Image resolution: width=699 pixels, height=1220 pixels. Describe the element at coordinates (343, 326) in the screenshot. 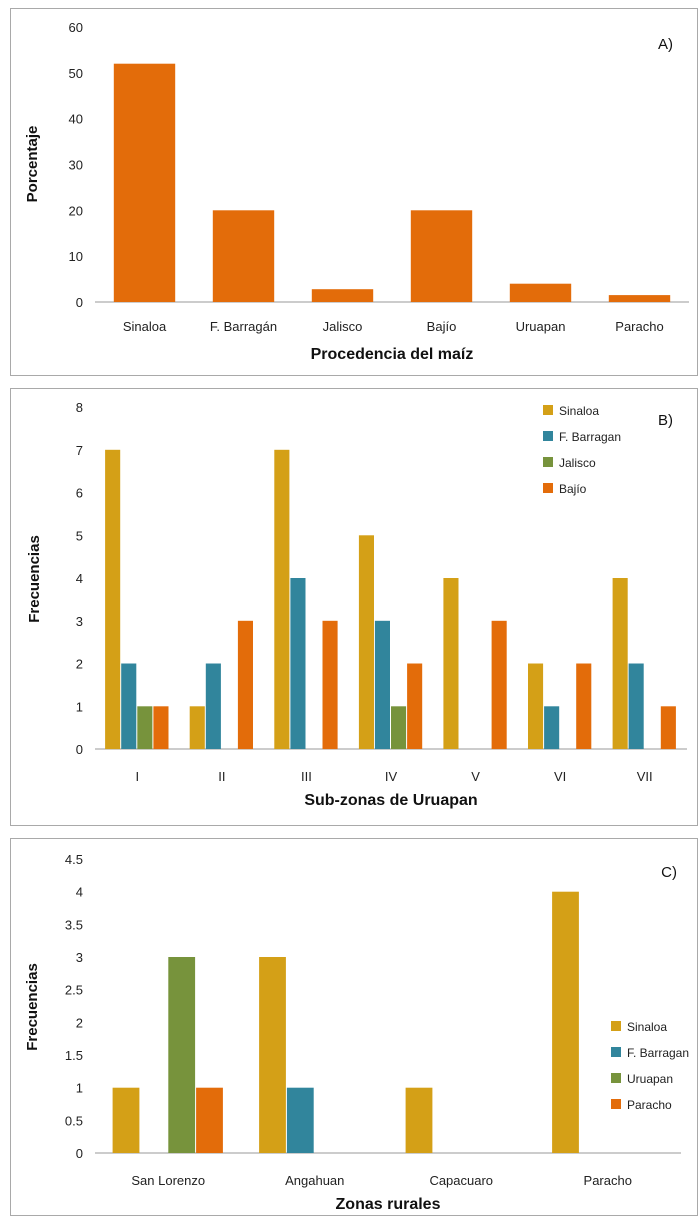

I see `x-tick-label: Jalisco` at that location.